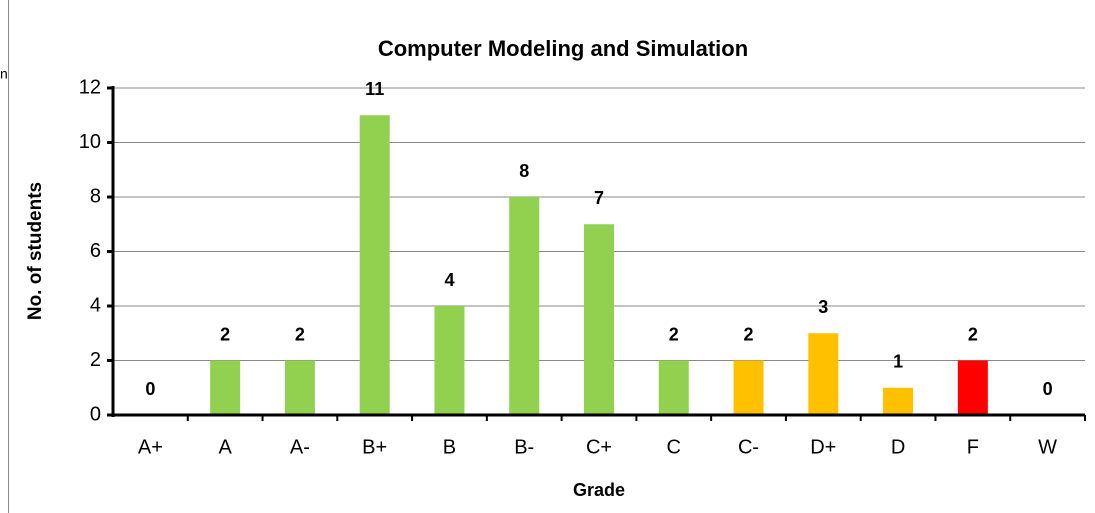 This screenshot has width=1095, height=513. What do you see at coordinates (225, 447) in the screenshot?
I see `x-tick-label: A` at bounding box center [225, 447].